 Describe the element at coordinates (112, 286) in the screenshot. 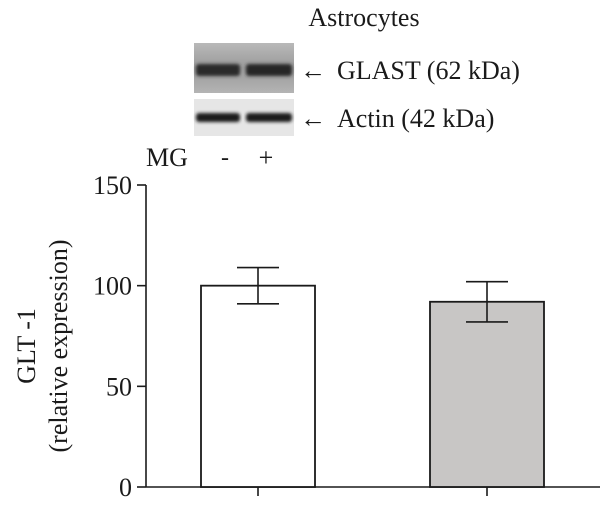

I see `y-tick-label: 100` at that location.